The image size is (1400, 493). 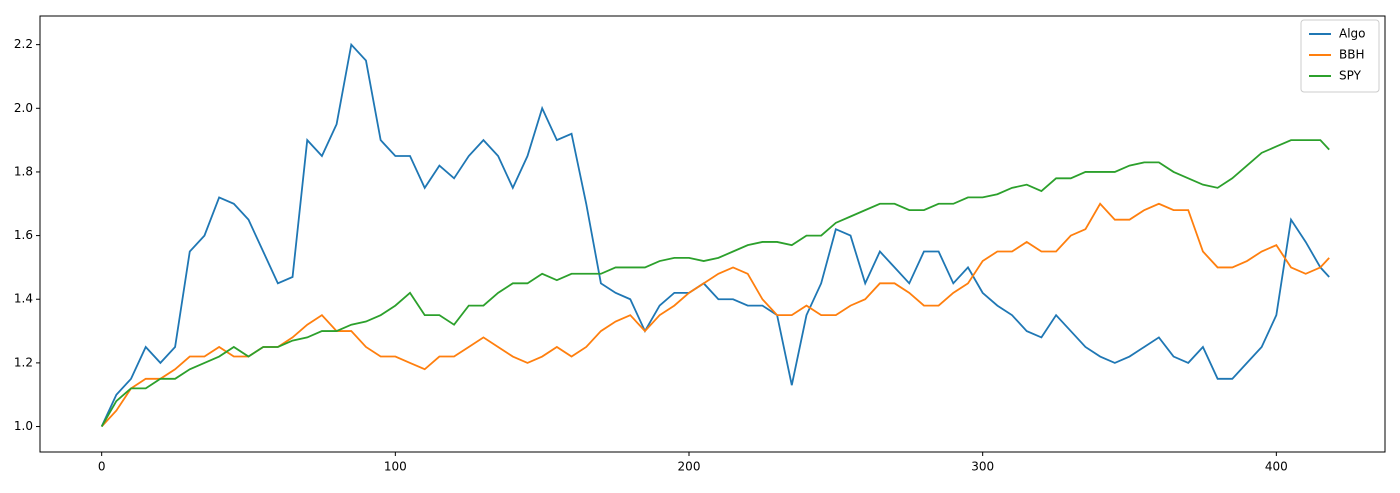 I want to click on y-tick-label: 1.0, so click(x=23, y=426).